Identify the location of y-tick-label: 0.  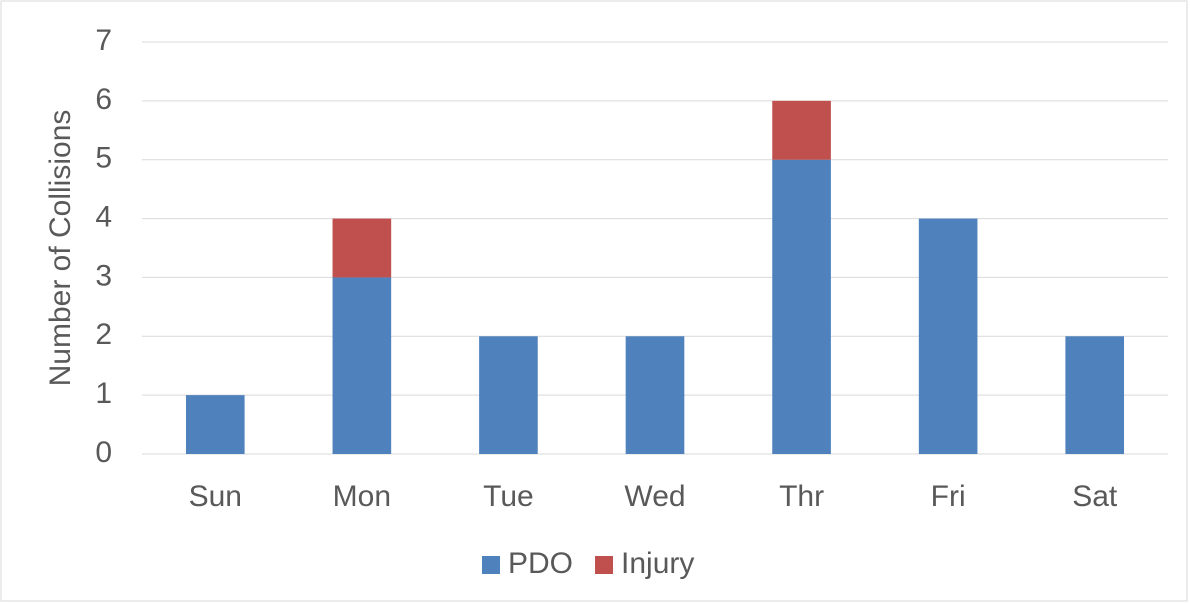
(103, 452).